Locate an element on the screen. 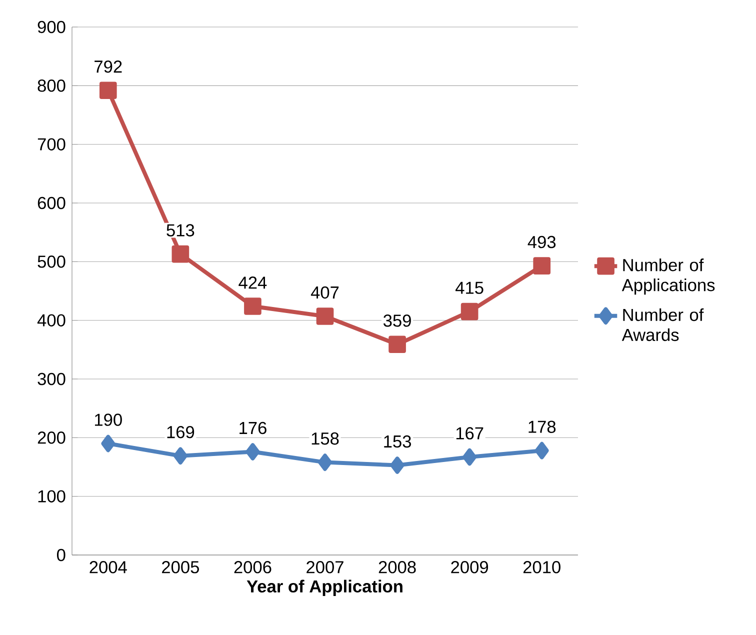 This screenshot has width=756, height=635. legend-label: Number of Awards is located at coordinates (663, 325).